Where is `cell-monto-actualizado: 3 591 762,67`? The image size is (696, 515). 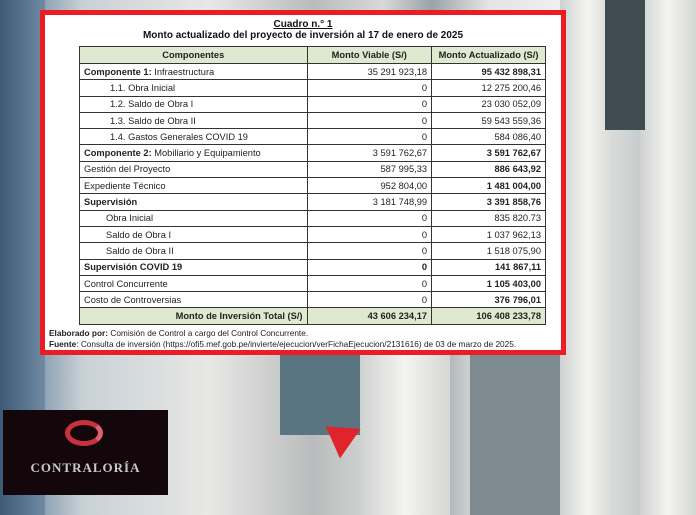 cell-monto-actualizado: 3 591 762,67 is located at coordinates (488, 153).